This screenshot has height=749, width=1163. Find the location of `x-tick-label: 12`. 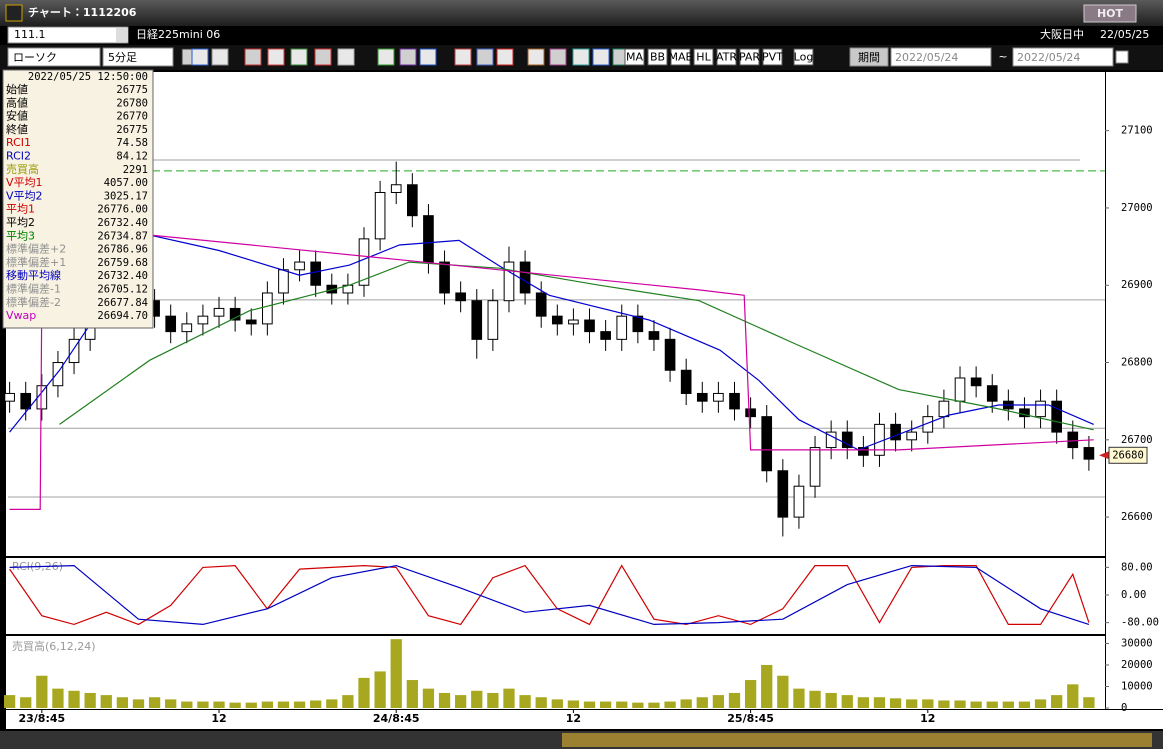

x-tick-label: 12 is located at coordinates (927, 718).